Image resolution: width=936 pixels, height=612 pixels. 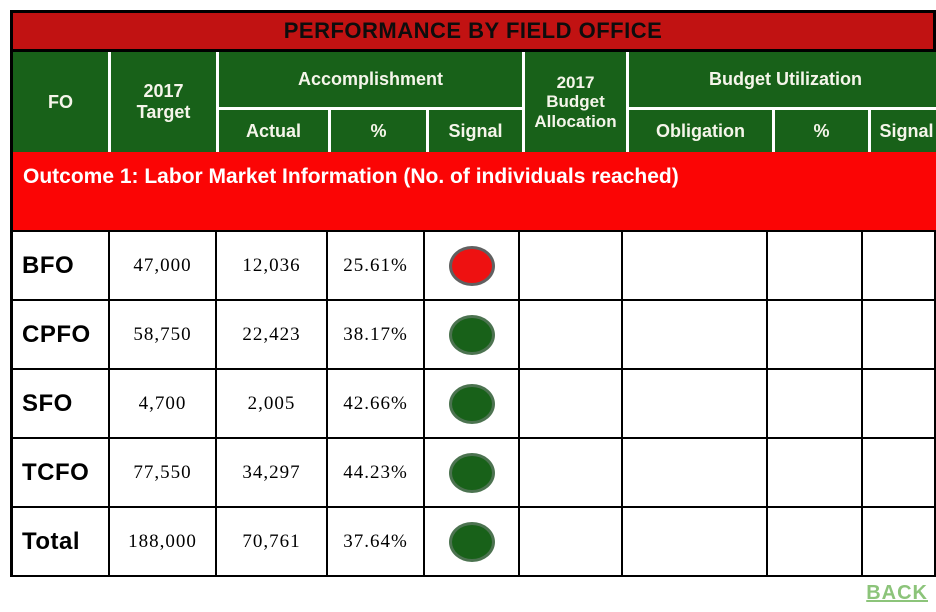 What do you see at coordinates (376, 404) in the screenshot?
I see `percent-value: 42.66%` at bounding box center [376, 404].